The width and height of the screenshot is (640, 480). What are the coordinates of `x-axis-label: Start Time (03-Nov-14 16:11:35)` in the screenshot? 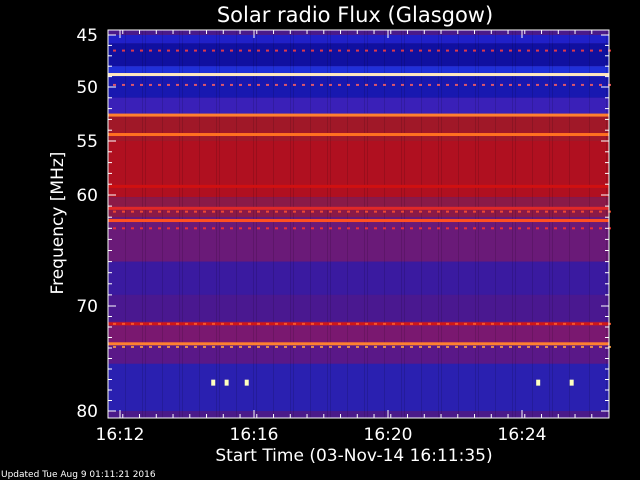 It's located at (353, 456).